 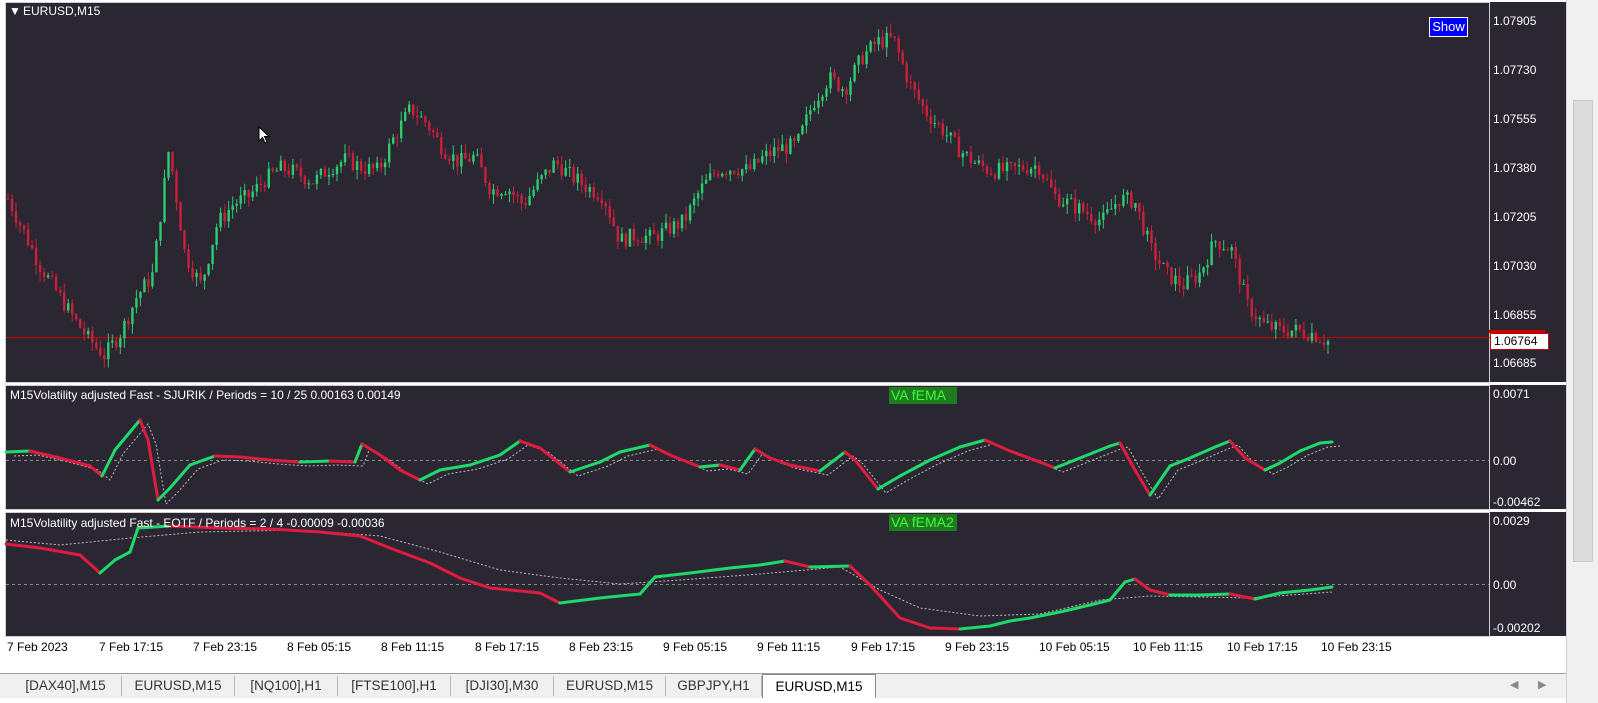 What do you see at coordinates (413, 647) in the screenshot?
I see `x-tick: 8 Feb 11:15` at bounding box center [413, 647].